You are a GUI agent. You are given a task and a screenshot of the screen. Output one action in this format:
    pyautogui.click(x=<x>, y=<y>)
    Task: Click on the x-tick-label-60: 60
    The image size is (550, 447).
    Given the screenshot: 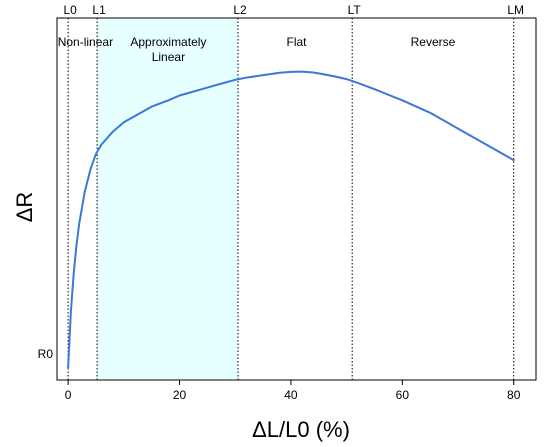 What is the action you would take?
    pyautogui.click(x=403, y=395)
    